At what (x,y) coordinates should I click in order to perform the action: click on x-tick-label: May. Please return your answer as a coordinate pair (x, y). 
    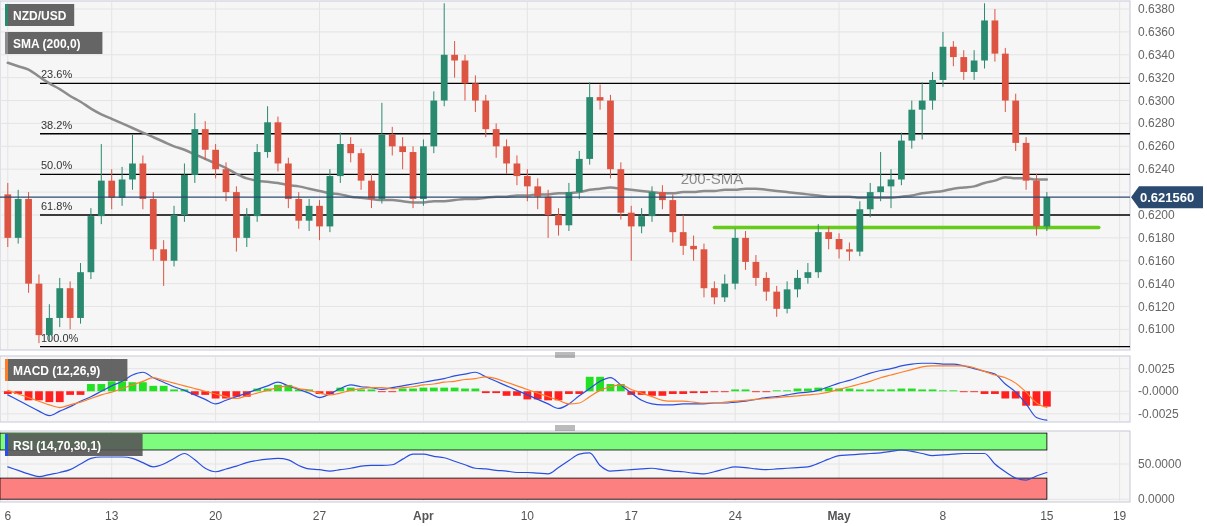
    Looking at the image, I should click on (839, 516).